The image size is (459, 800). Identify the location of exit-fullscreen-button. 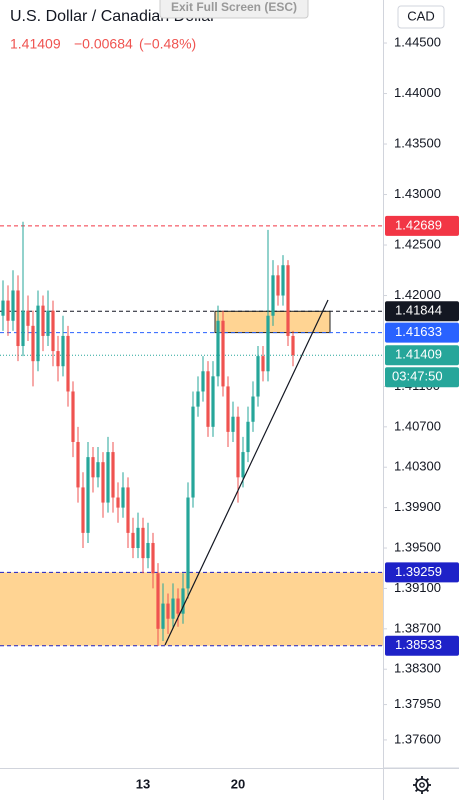
(234, 9).